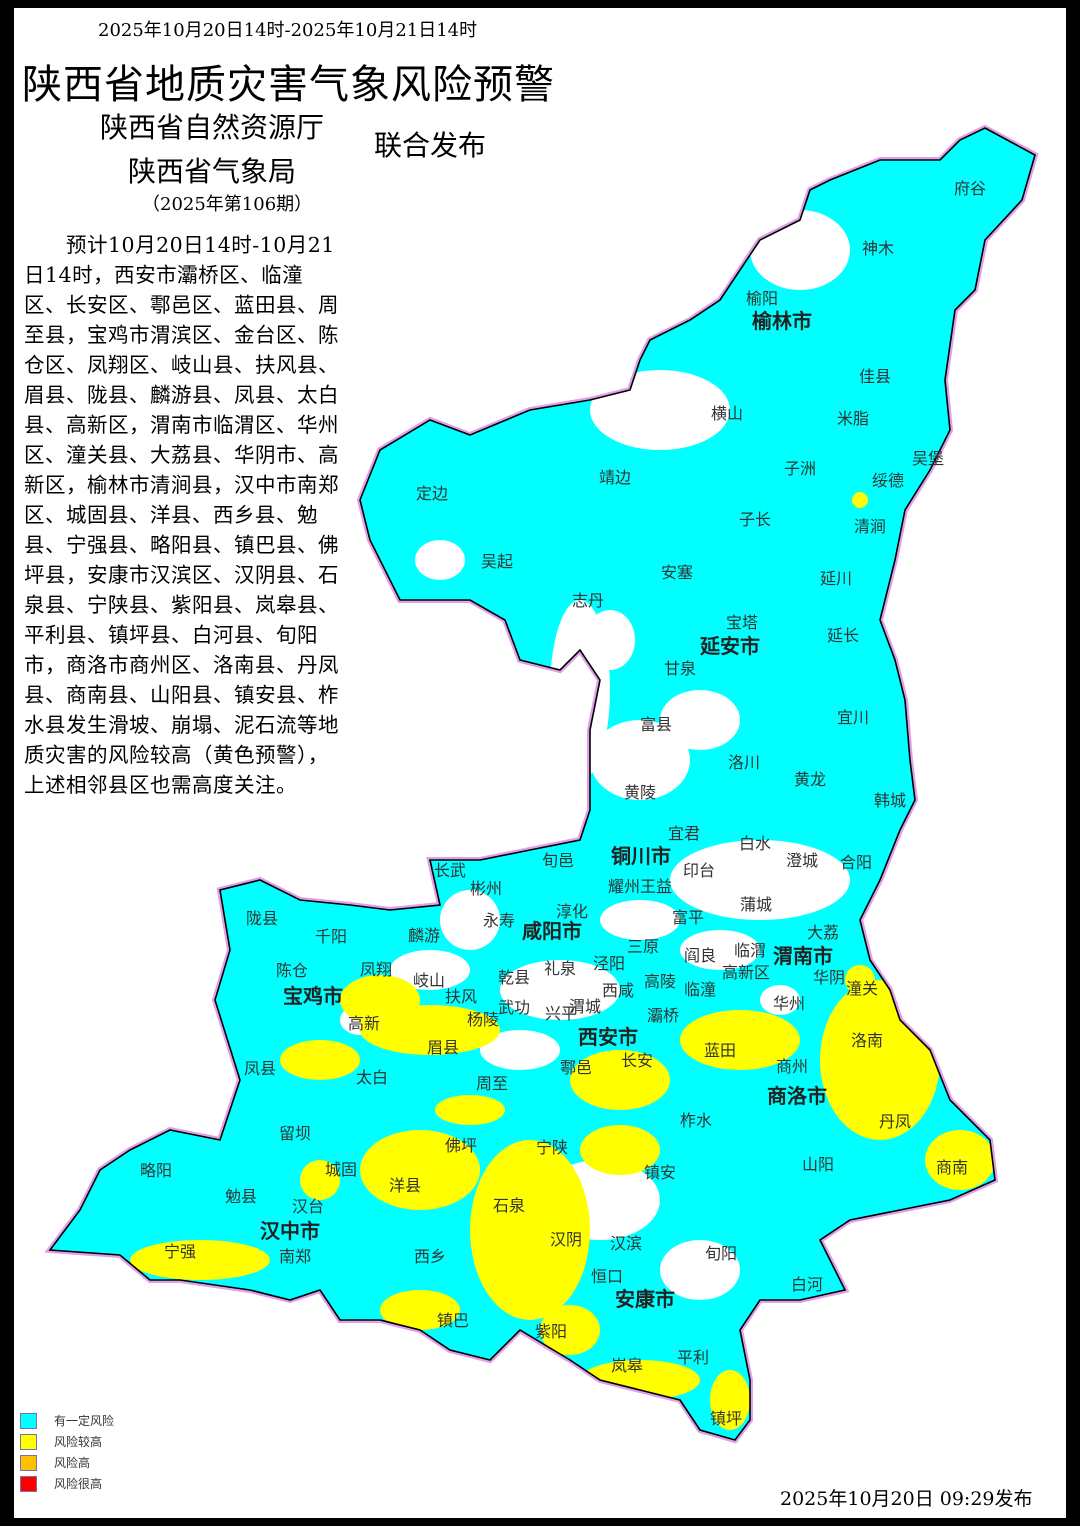  I want to click on issuer-meteorology: 陕西省气象局, so click(212, 171).